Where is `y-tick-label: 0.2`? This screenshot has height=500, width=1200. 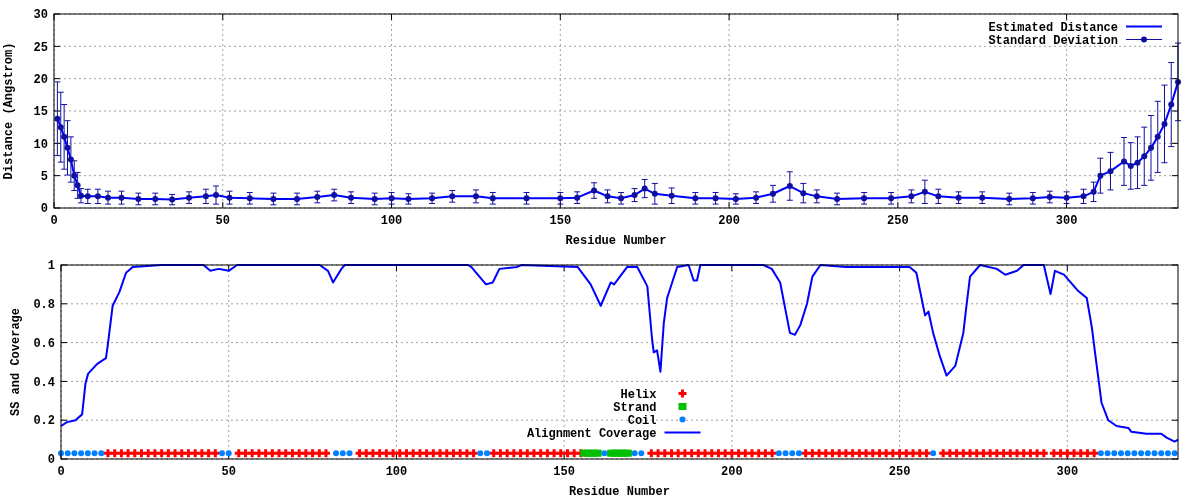
y-tick-label: 0.2 is located at coordinates (44, 421).